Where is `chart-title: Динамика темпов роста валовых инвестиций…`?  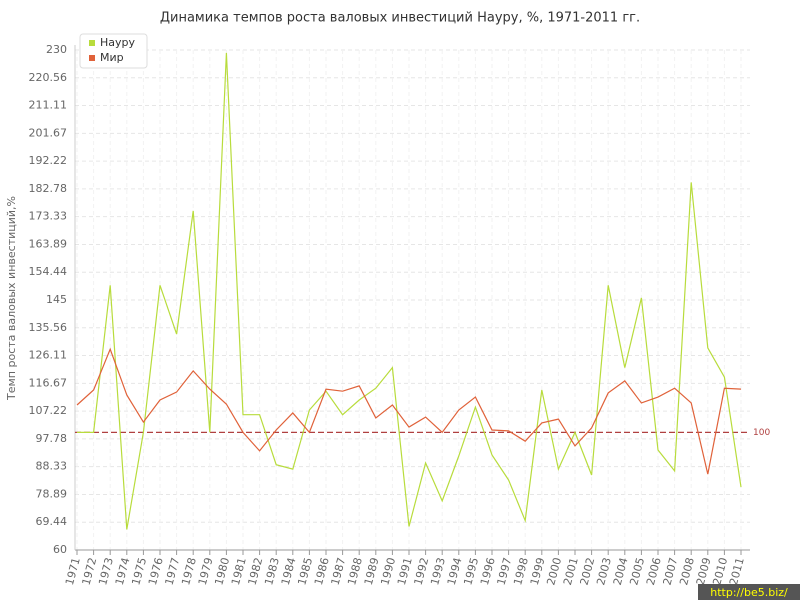
chart-title: Динамика темпов роста валовых инвестиций… is located at coordinates (400, 18).